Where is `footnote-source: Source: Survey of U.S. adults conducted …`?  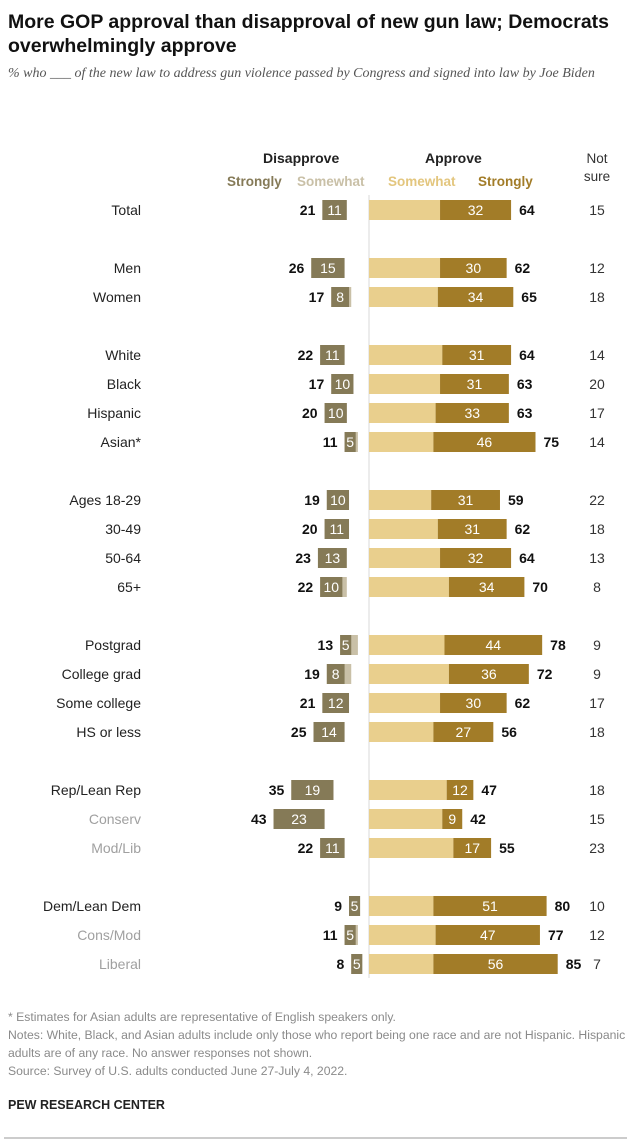 footnote-source: Source: Survey of U.S. adults conducted … is located at coordinates (178, 1071).